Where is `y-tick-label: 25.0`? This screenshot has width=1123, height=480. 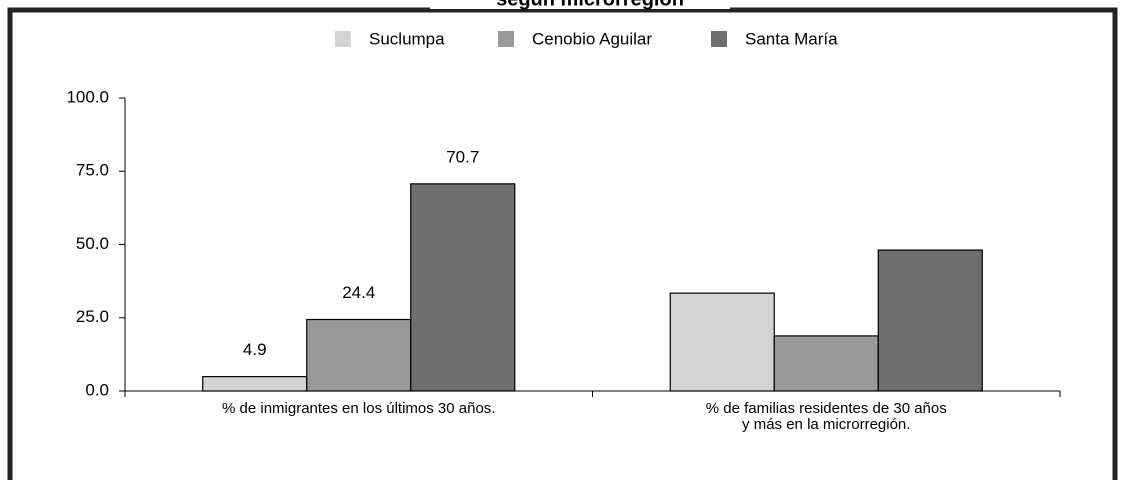 y-tick-label: 25.0 is located at coordinates (92, 316).